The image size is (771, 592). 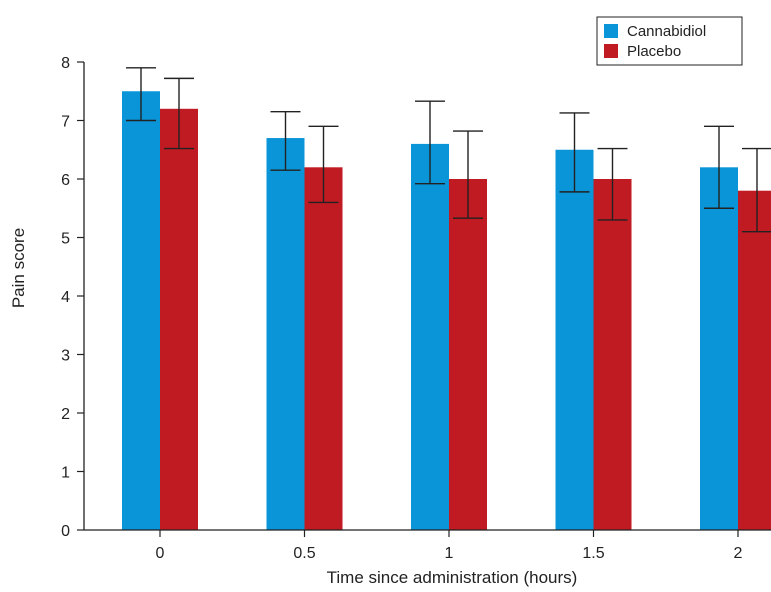 What do you see at coordinates (593, 553) in the screenshot?
I see `x-tick-label: 1.5` at bounding box center [593, 553].